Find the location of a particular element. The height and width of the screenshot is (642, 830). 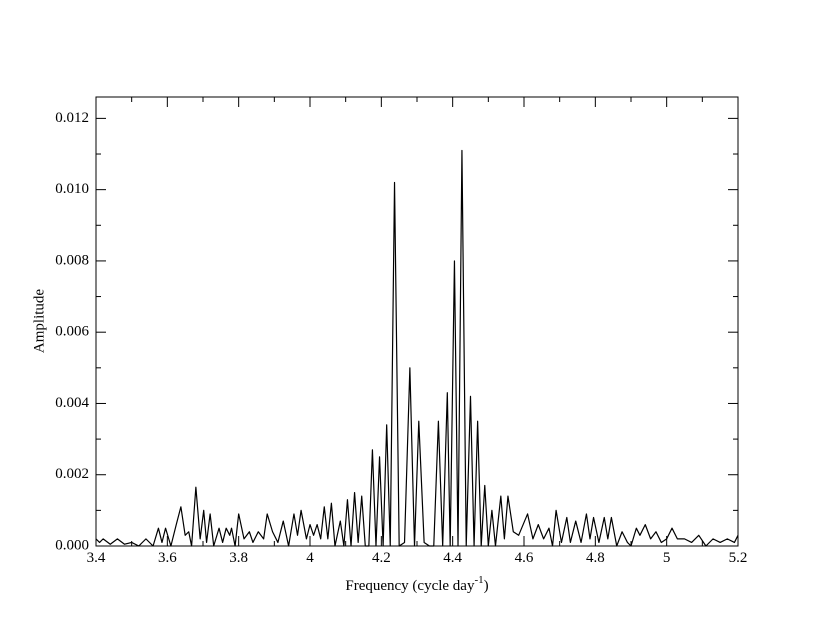

x-axis-title-text: Frequency (cycle day is located at coordinates (410, 586).